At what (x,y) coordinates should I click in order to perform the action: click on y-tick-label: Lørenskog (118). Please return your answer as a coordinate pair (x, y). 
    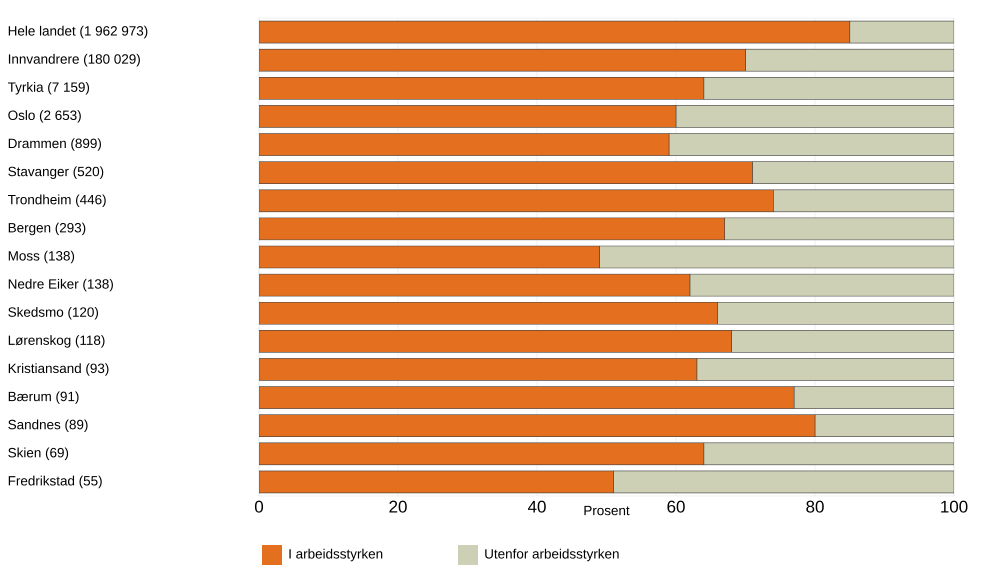
    Looking at the image, I should click on (56, 341).